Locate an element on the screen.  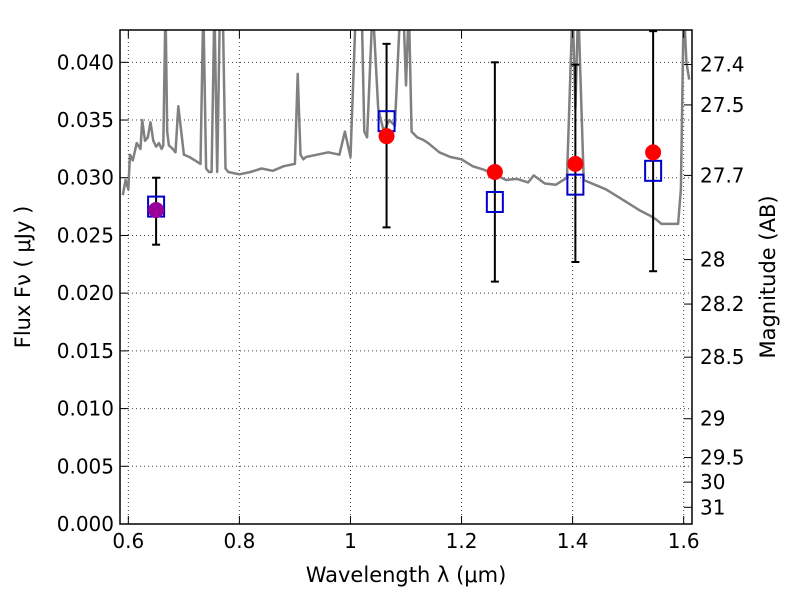
x-tick-label: 1.6 is located at coordinates (684, 541).